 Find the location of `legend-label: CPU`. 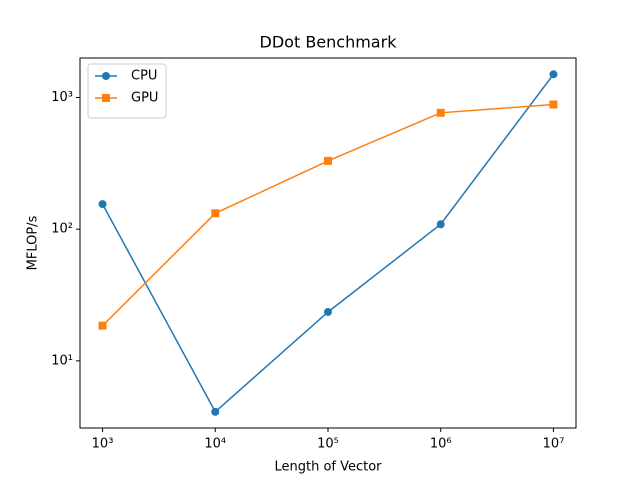

legend-label: CPU is located at coordinates (144, 76).